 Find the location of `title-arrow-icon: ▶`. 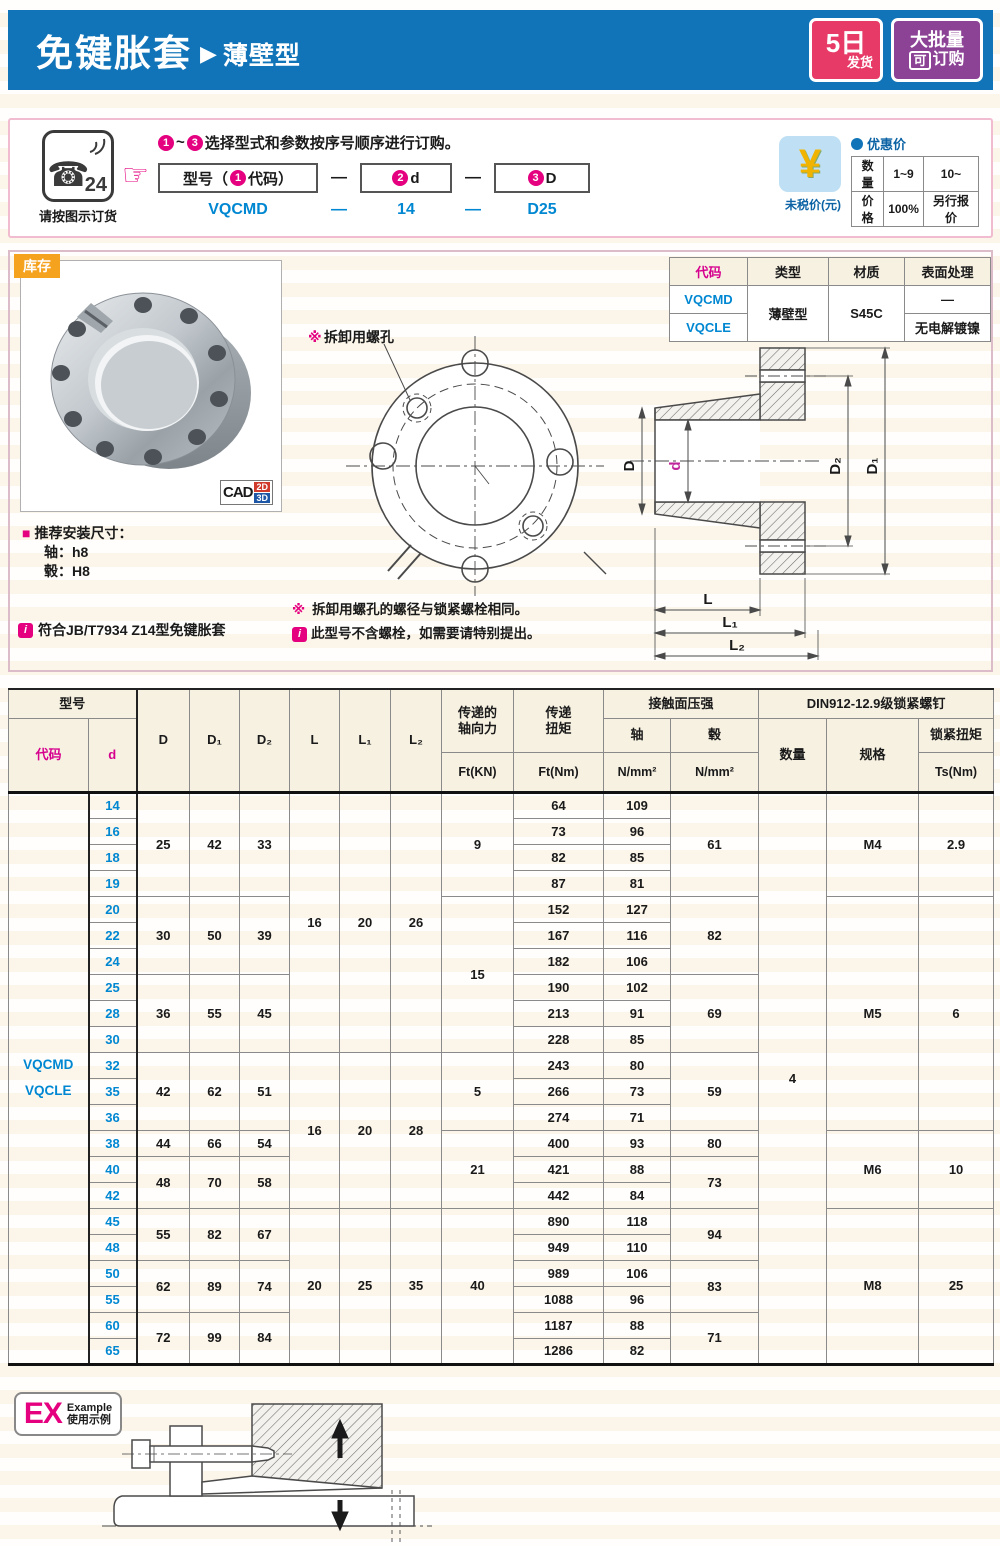

title-arrow-icon: ▶ is located at coordinates (208, 53).